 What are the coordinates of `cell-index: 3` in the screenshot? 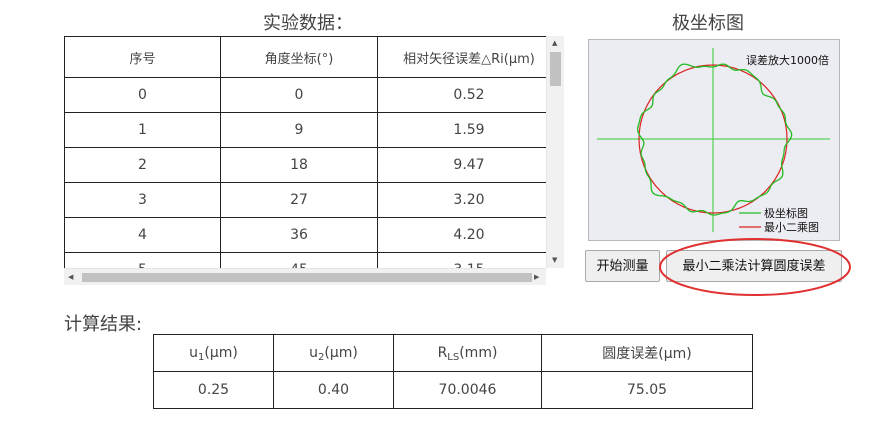 It's located at (142, 200).